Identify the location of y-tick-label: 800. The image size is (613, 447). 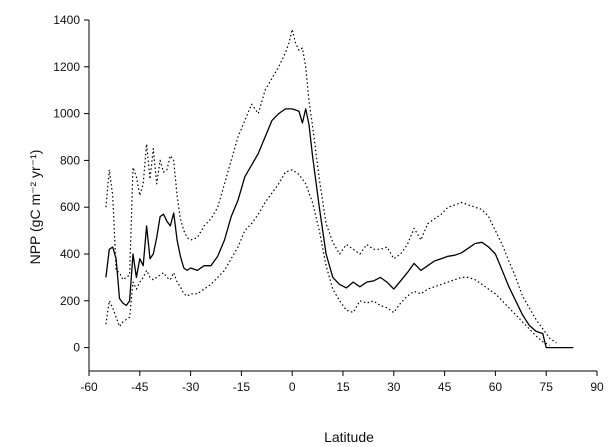
(70, 160).